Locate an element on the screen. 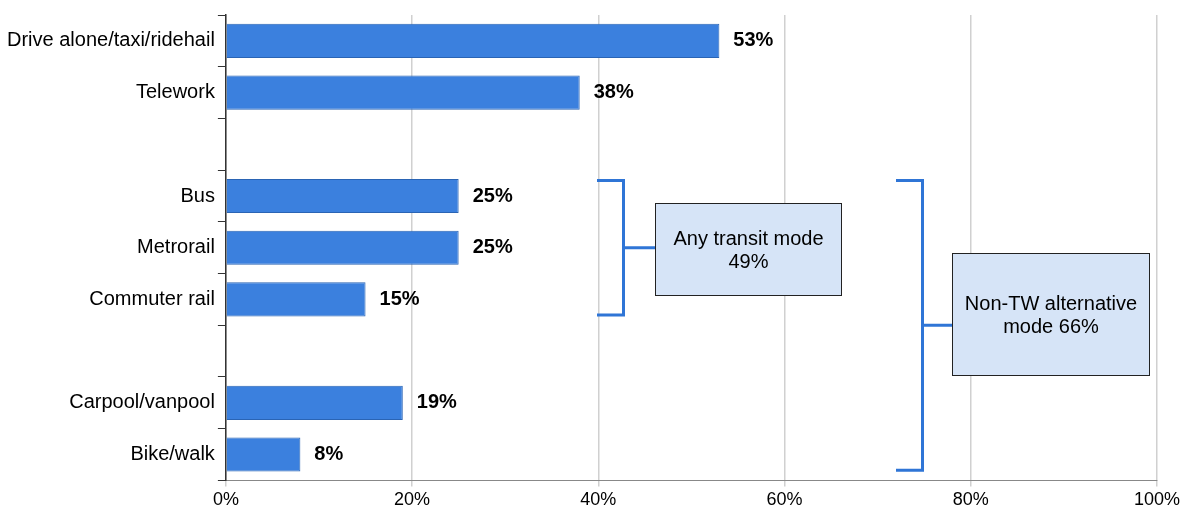 The image size is (1185, 518). x-tick-label: 100% is located at coordinates (1157, 499).